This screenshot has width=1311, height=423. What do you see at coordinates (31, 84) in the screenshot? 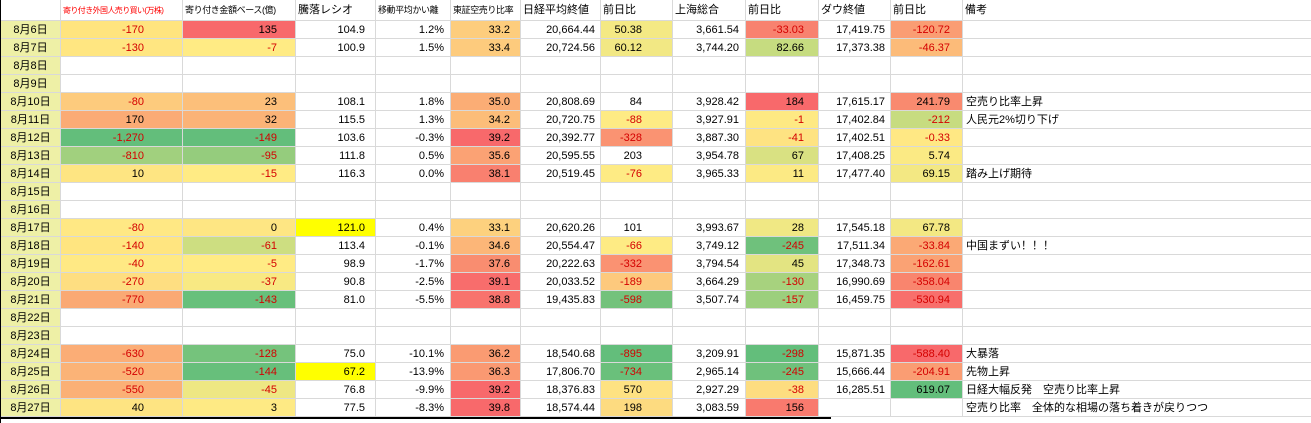
I see `date-cell: 8月9日` at bounding box center [31, 84].